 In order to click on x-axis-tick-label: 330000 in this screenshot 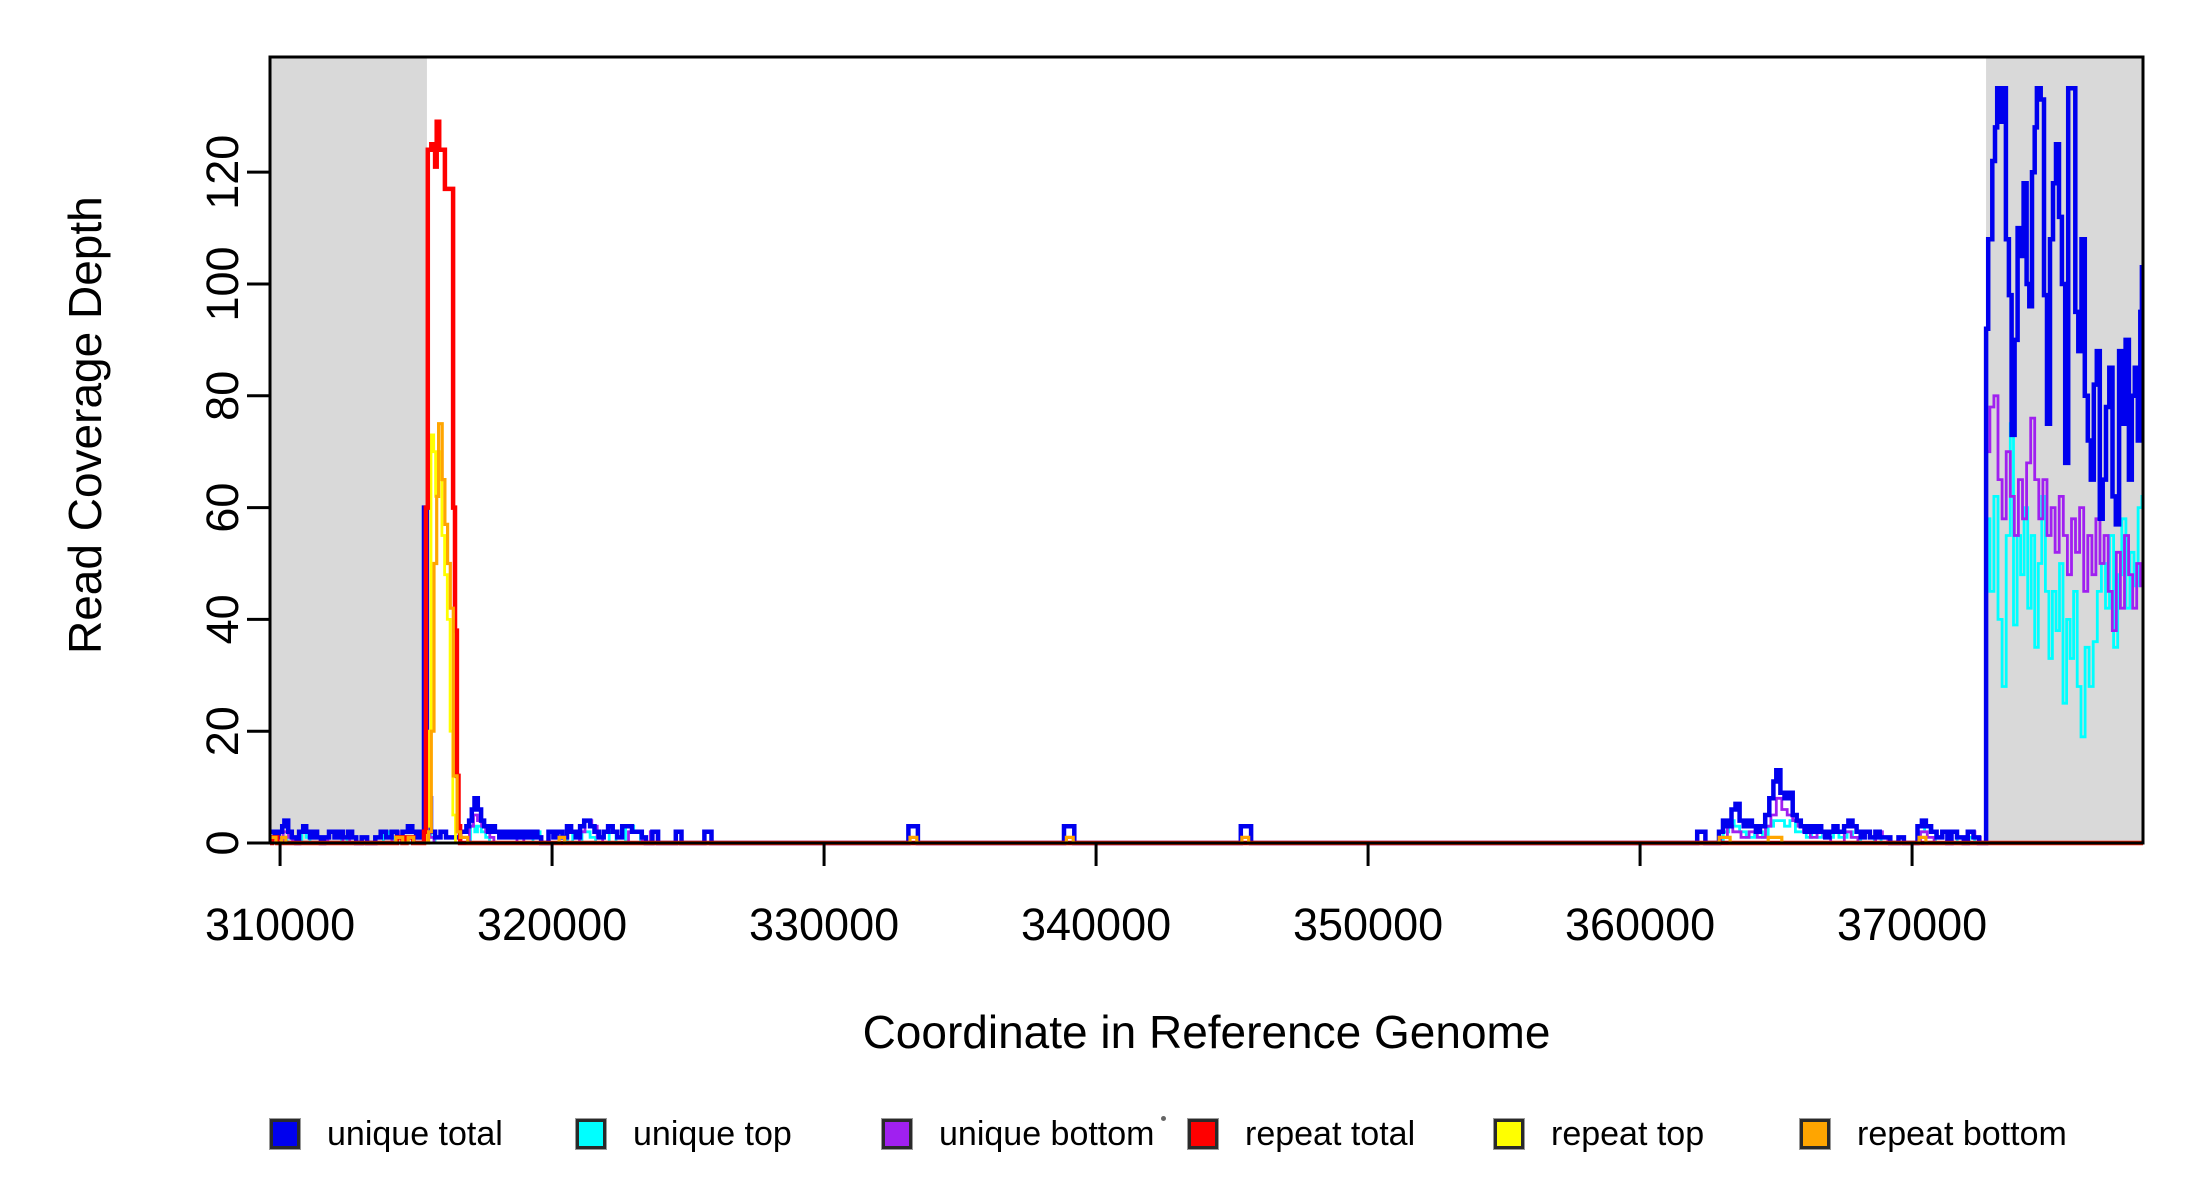, I will do `click(824, 924)`.